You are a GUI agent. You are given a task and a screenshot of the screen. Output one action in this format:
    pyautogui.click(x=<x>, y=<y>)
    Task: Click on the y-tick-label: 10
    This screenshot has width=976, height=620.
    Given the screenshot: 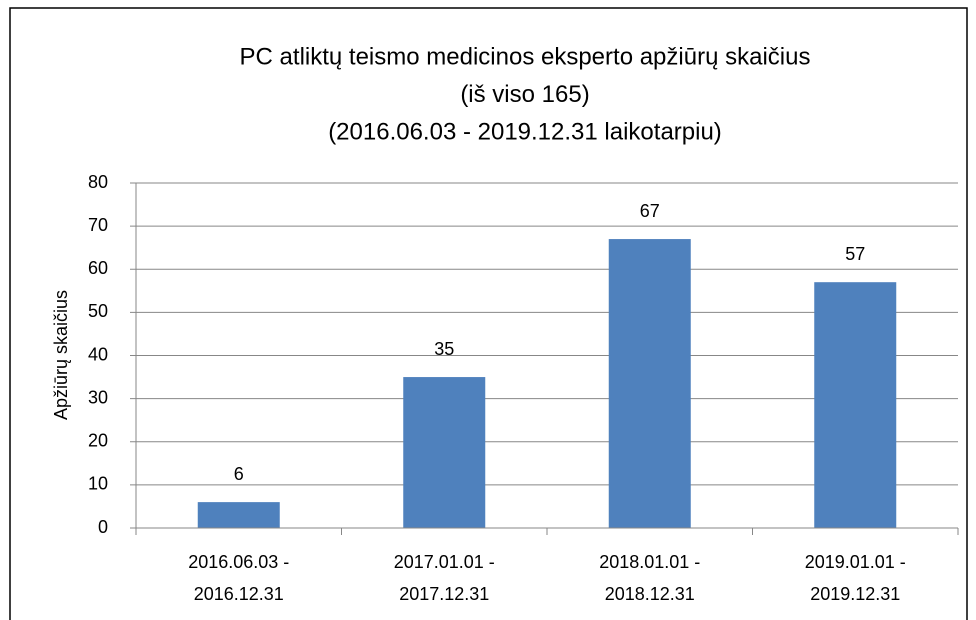 What is the action you would take?
    pyautogui.click(x=98, y=484)
    